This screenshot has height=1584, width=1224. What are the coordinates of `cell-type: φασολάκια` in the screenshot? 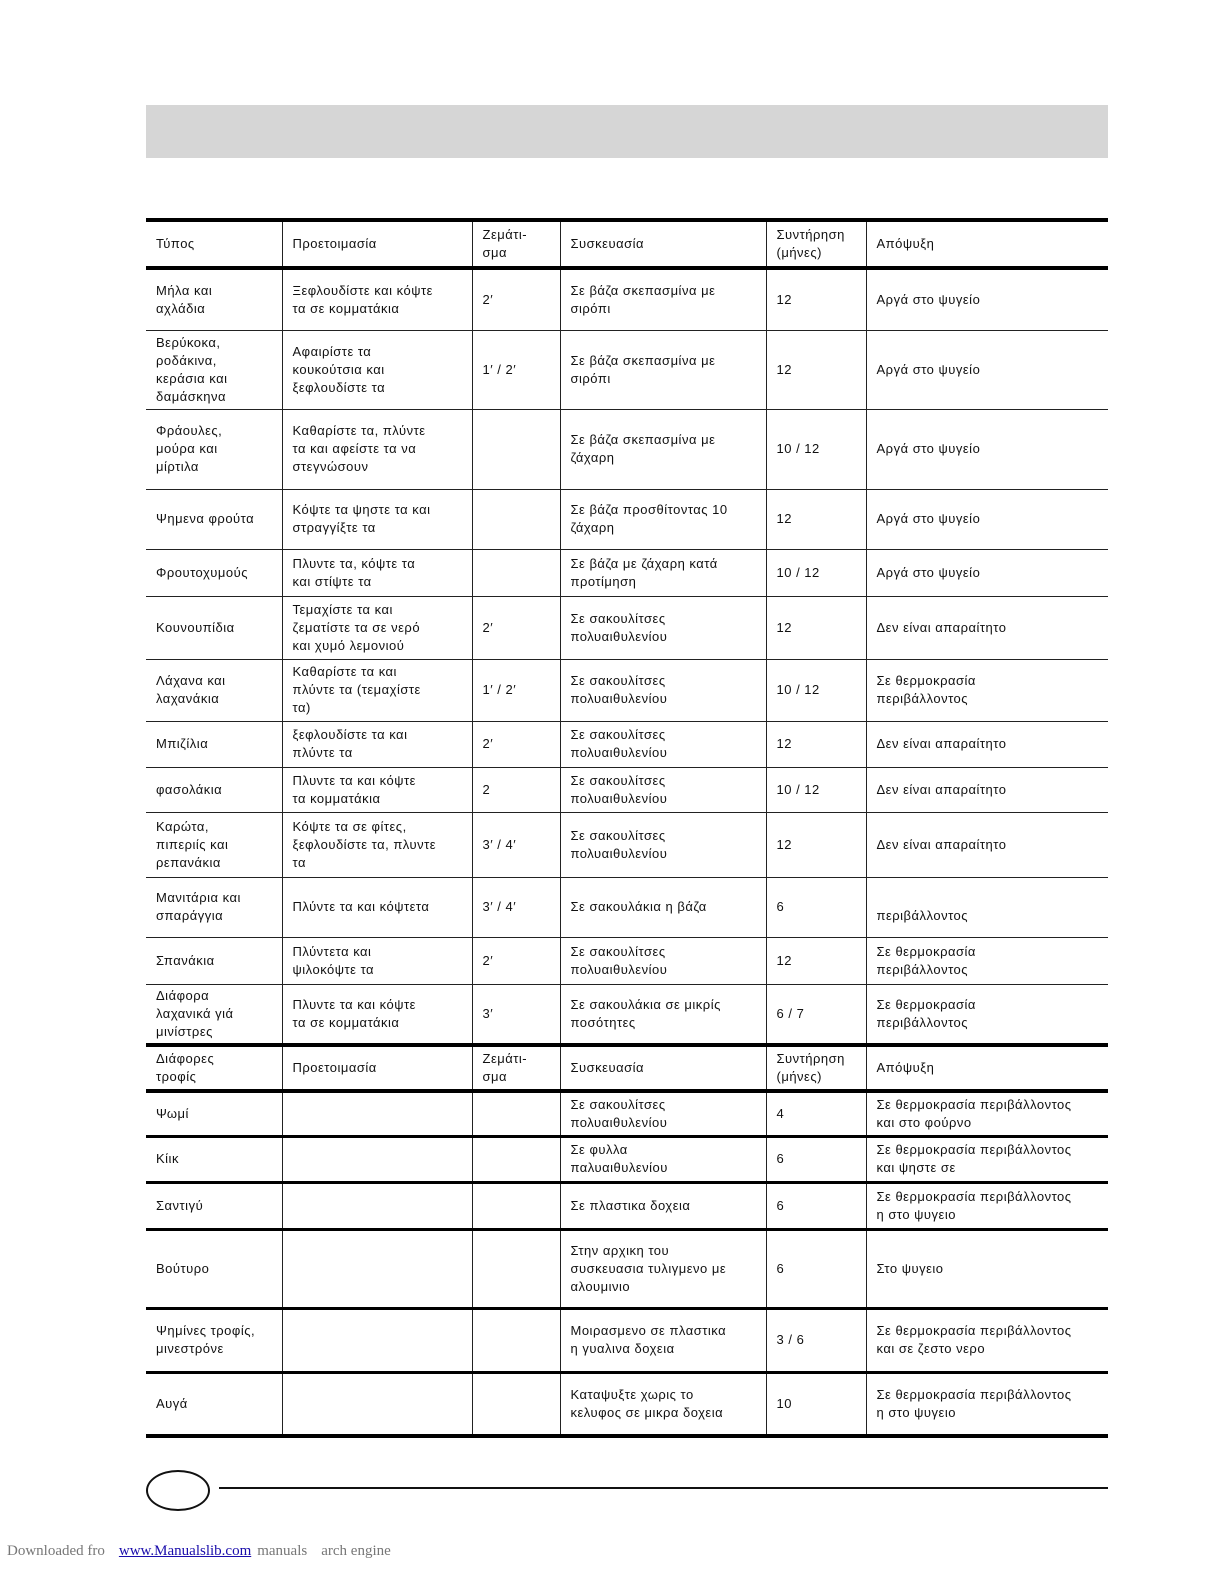 It's located at (214, 789).